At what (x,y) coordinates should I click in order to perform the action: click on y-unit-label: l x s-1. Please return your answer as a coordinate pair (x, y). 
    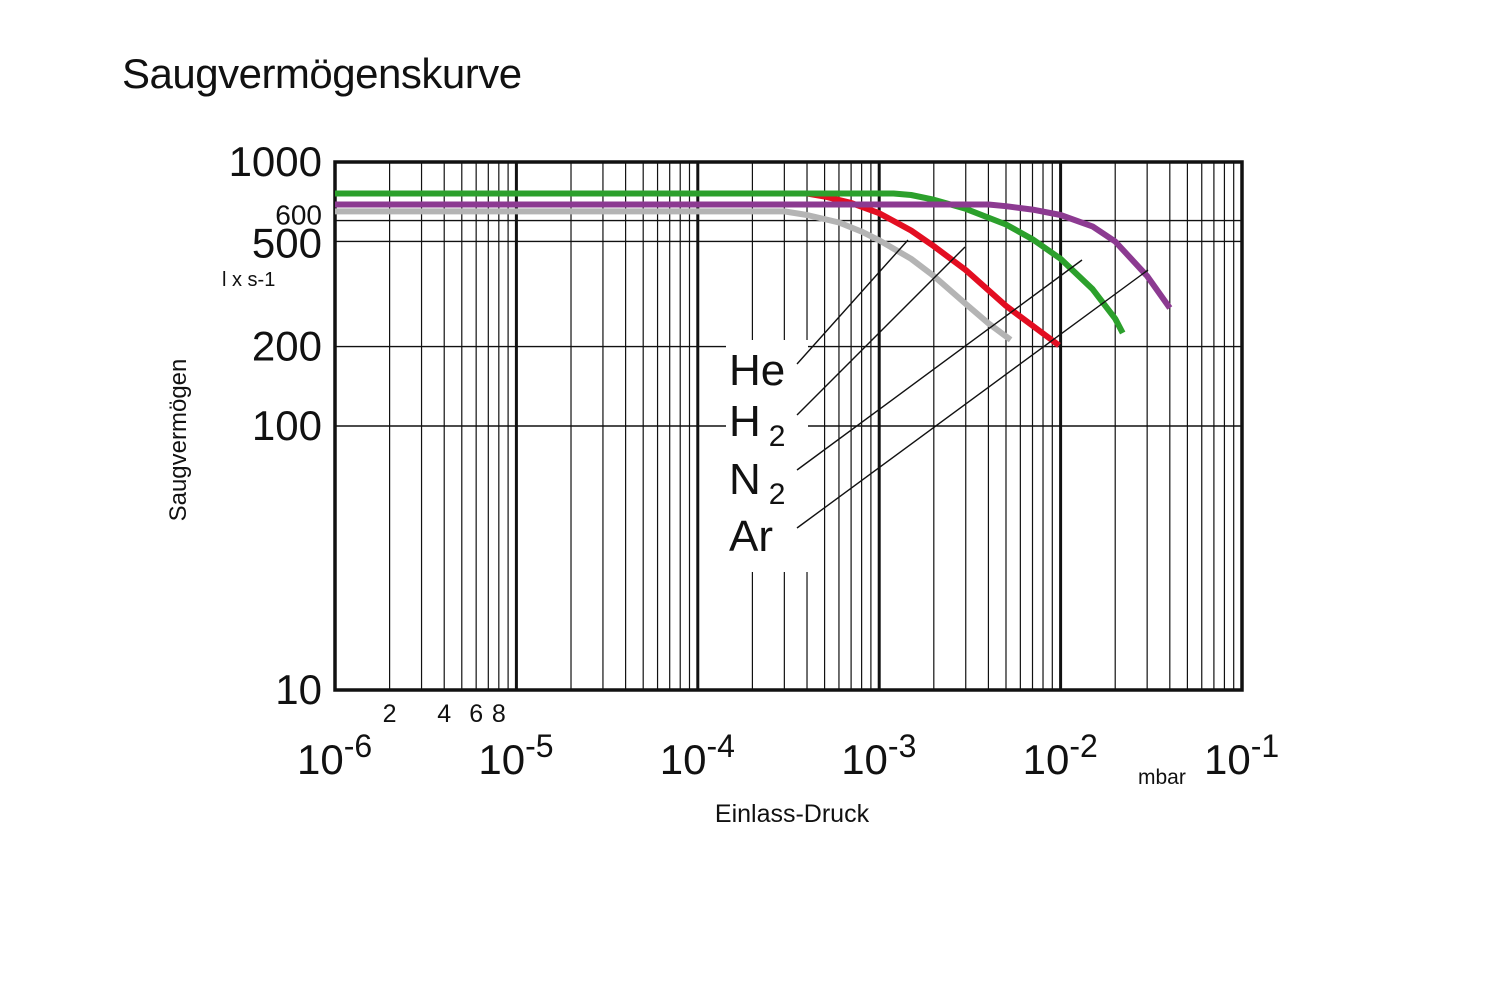
    Looking at the image, I should click on (248, 280).